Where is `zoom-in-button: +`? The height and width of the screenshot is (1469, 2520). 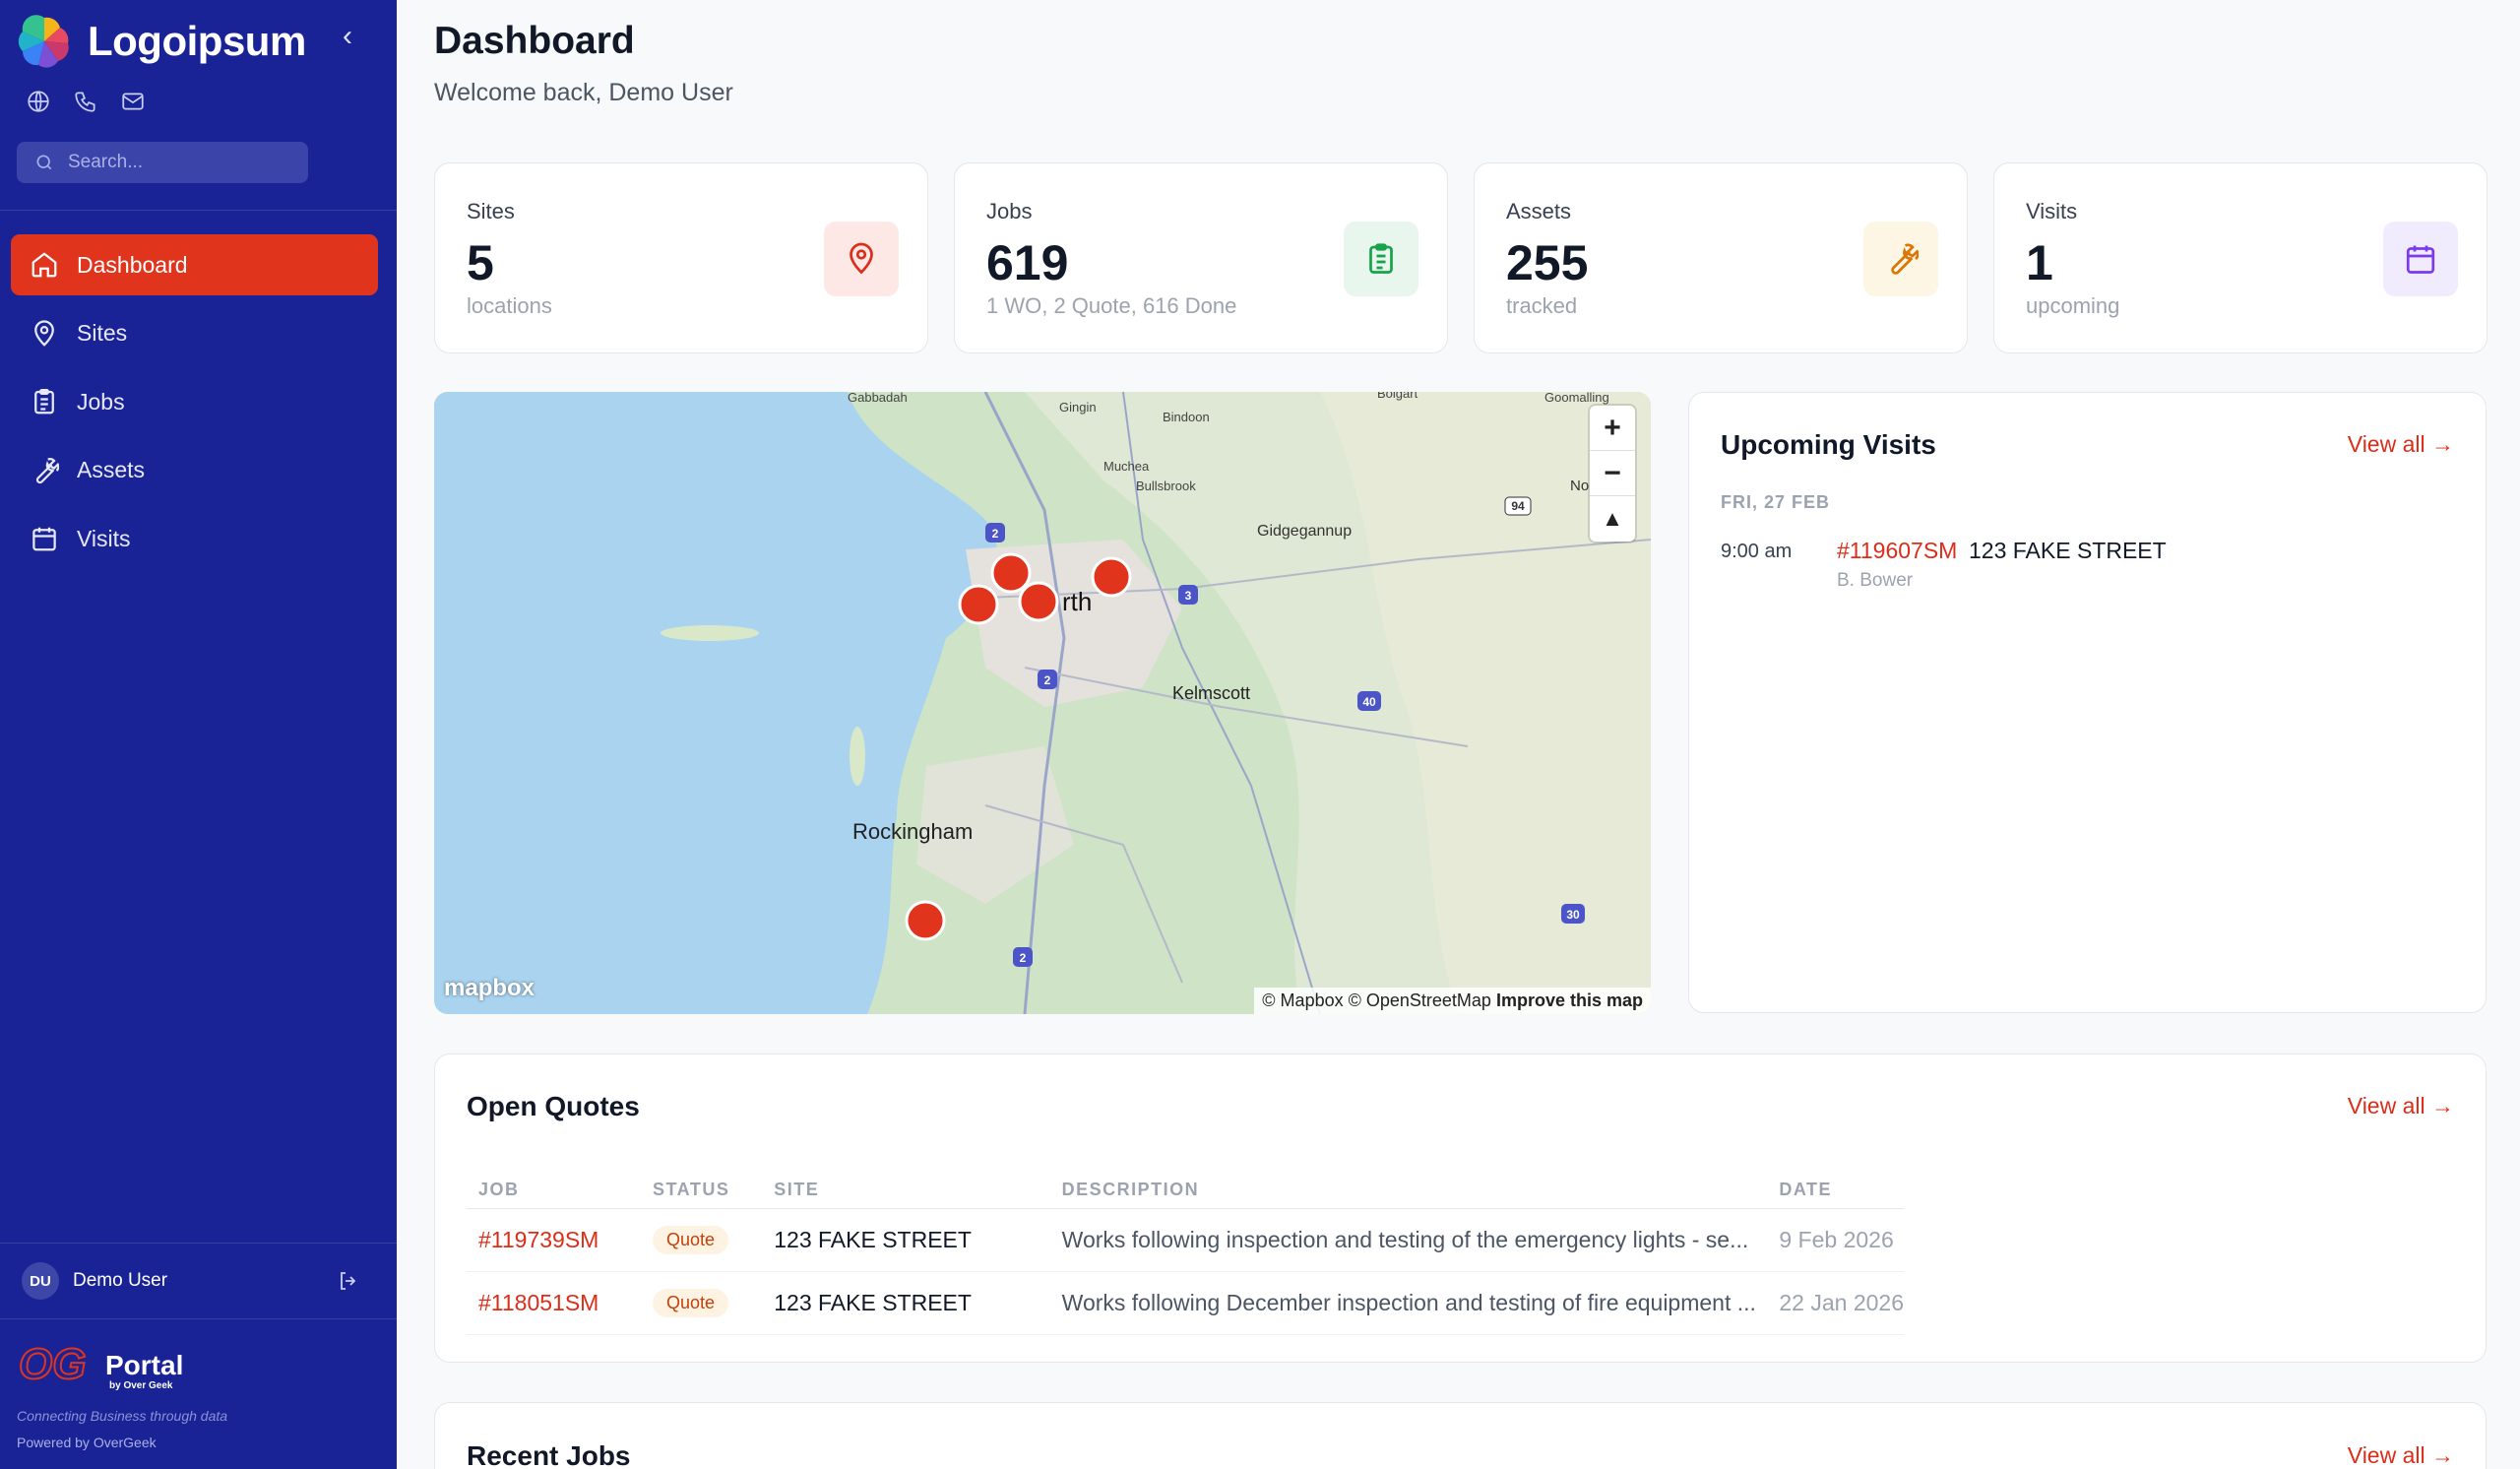 zoom-in-button: + is located at coordinates (1612, 428).